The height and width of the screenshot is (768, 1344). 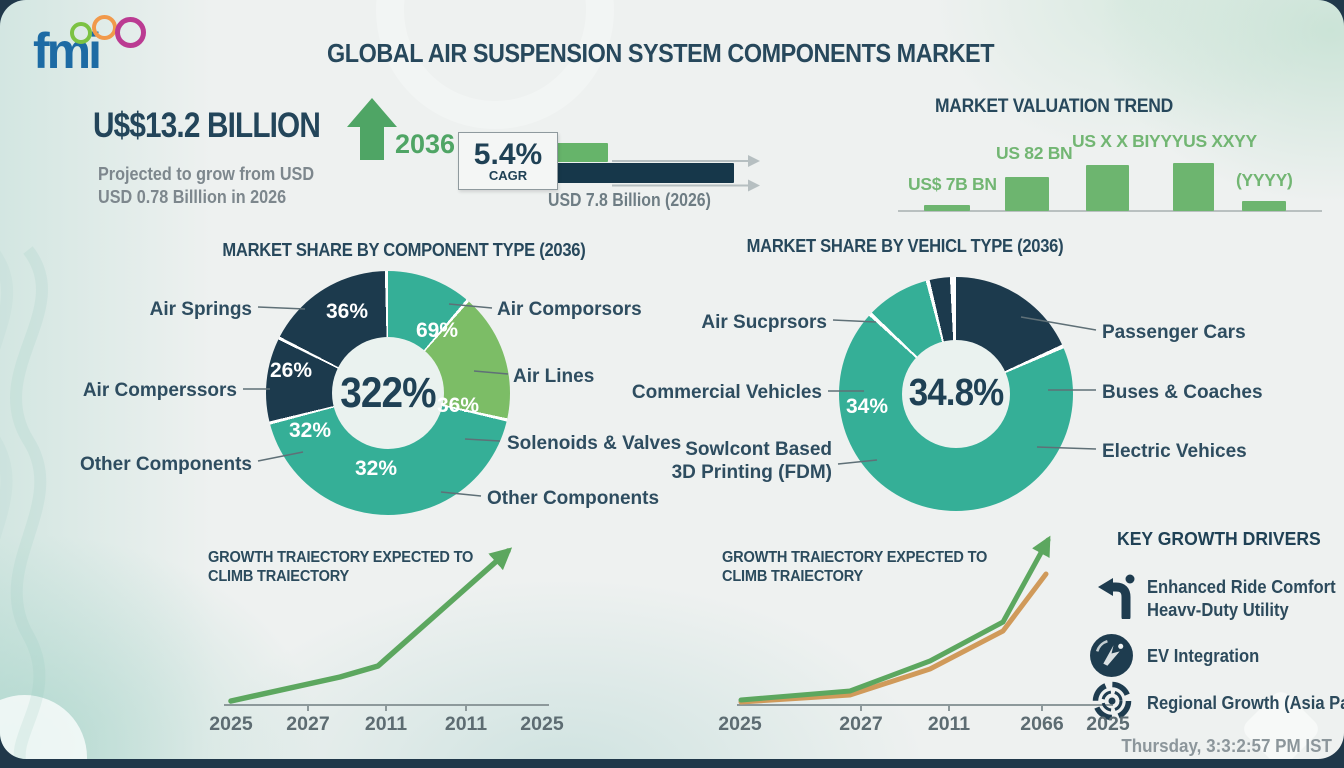 I want to click on driver-label: Enhanced Ride Comfort, so click(x=1241, y=587).